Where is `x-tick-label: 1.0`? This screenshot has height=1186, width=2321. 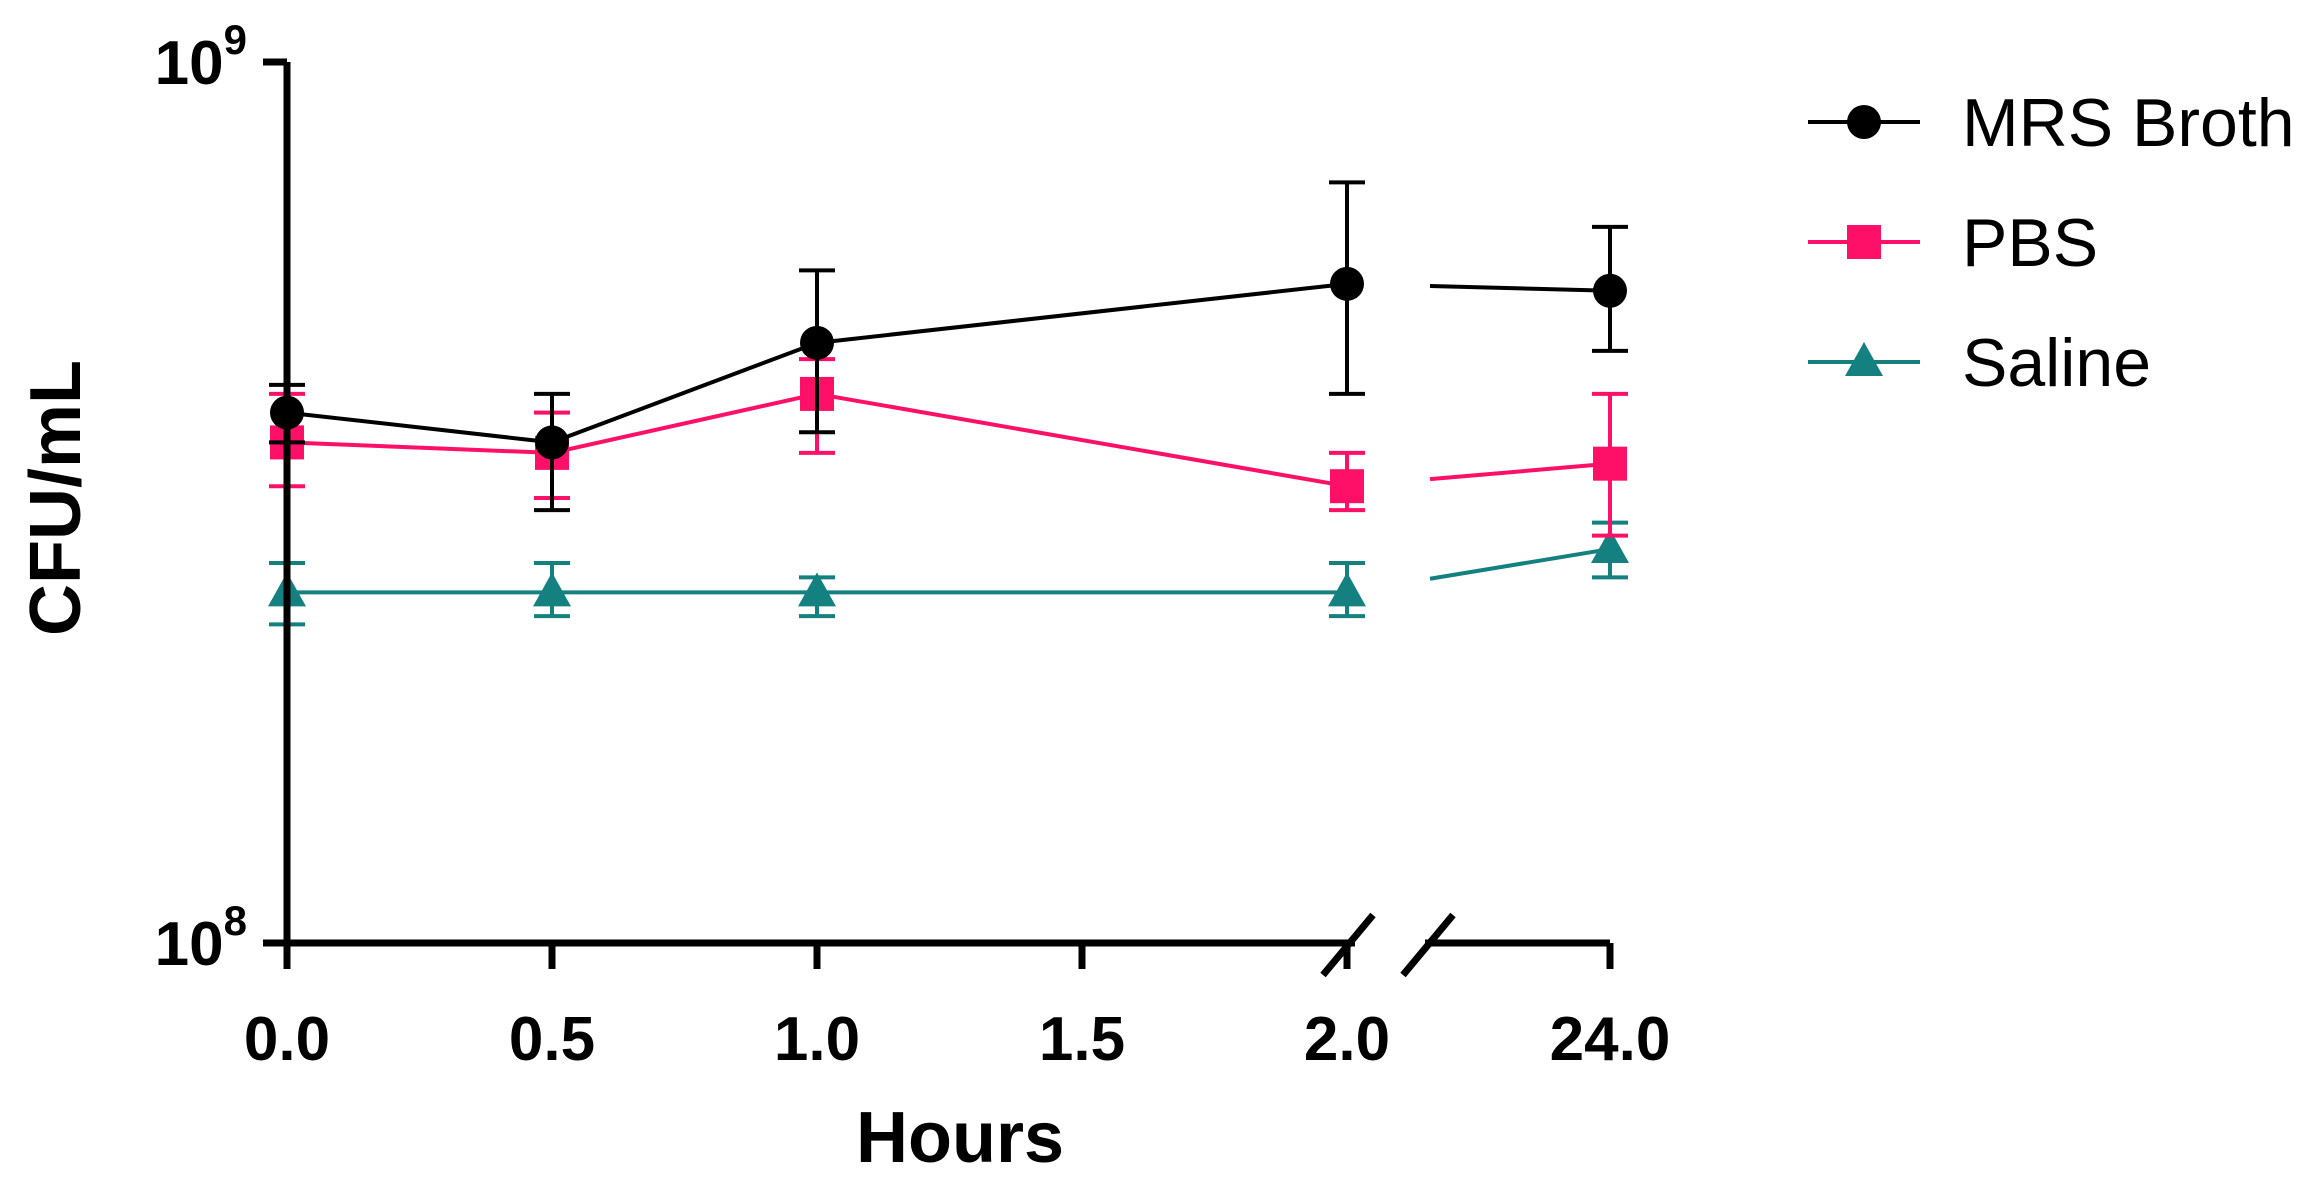
x-tick-label: 1.0 is located at coordinates (817, 1039).